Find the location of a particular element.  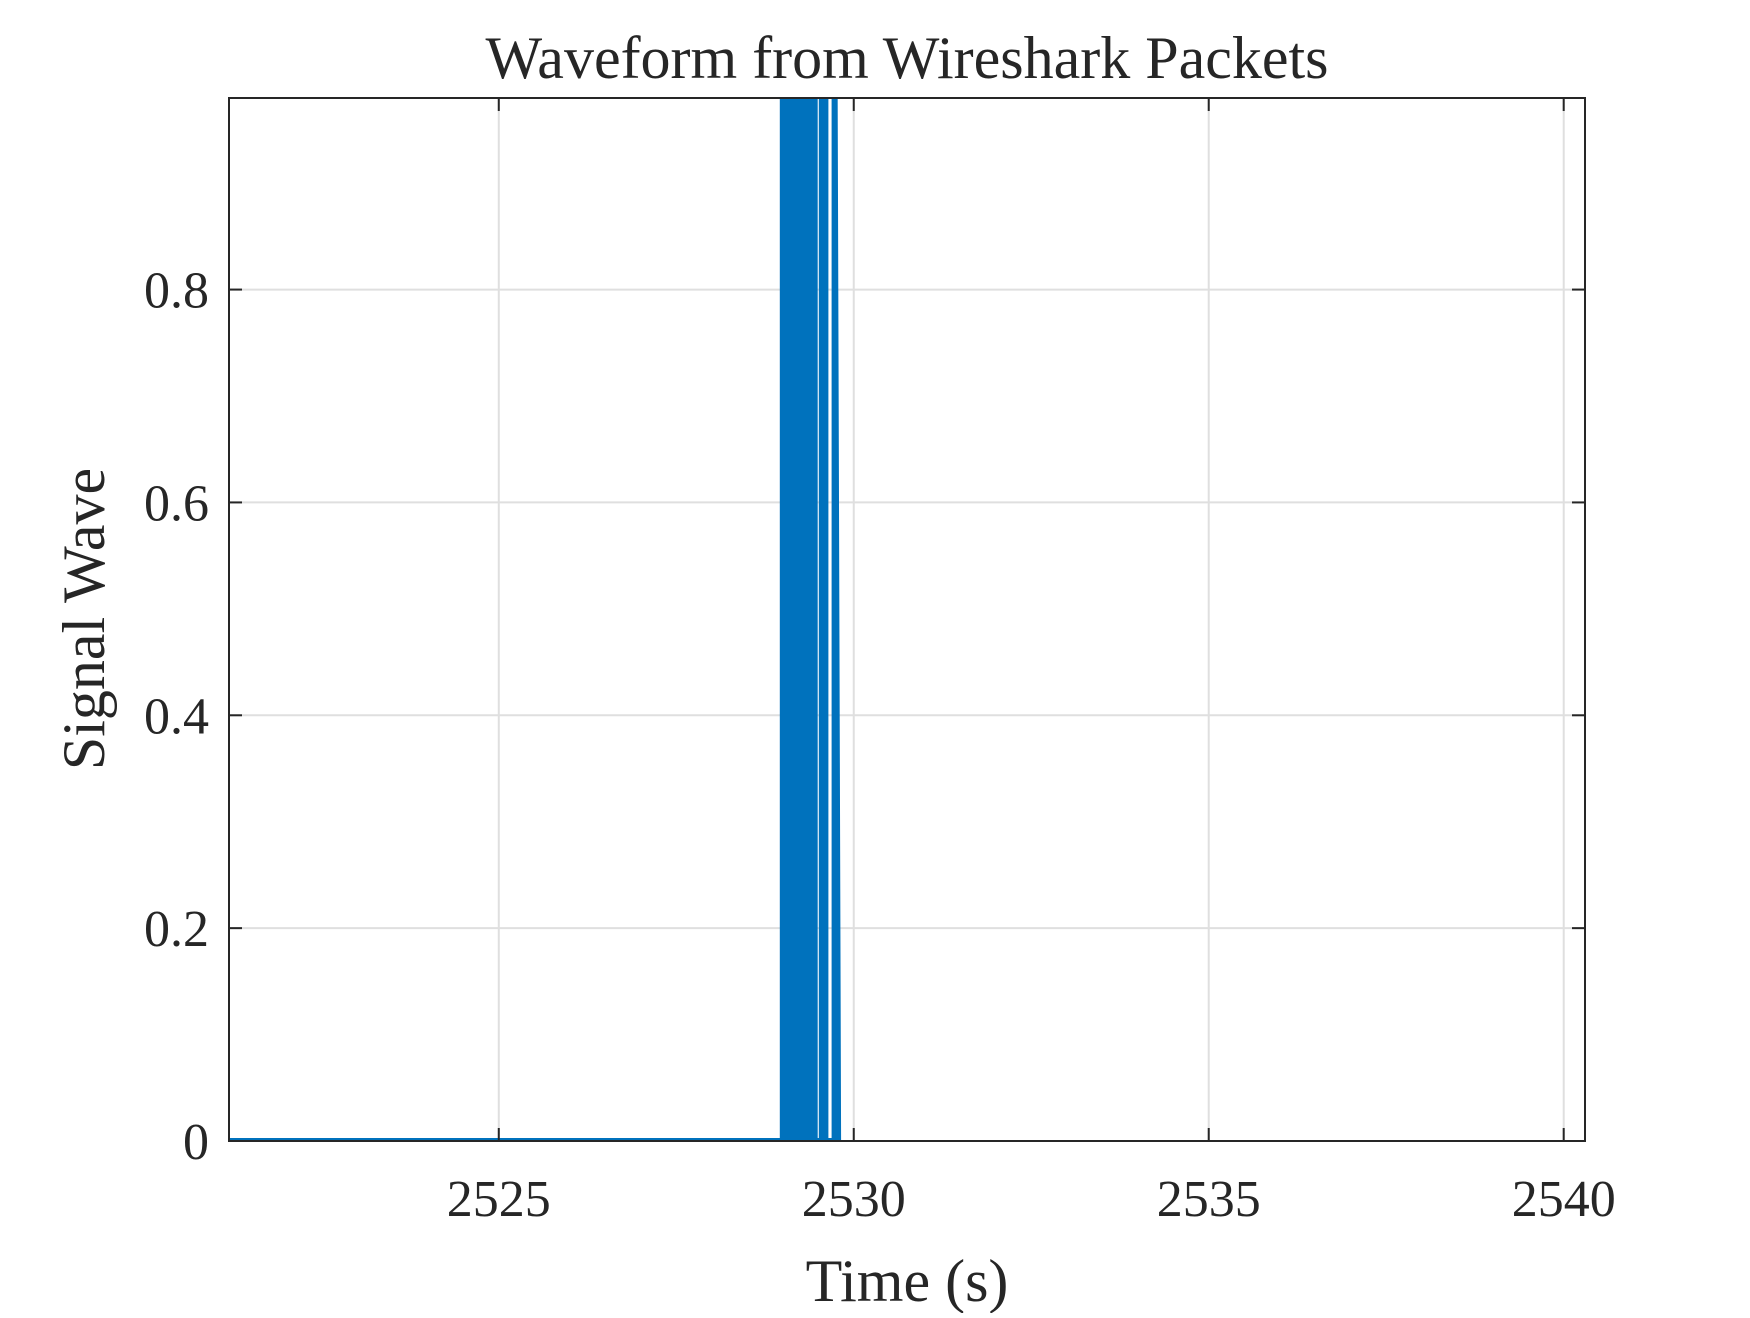

y-tick-label: 0.8 is located at coordinates (176, 291).